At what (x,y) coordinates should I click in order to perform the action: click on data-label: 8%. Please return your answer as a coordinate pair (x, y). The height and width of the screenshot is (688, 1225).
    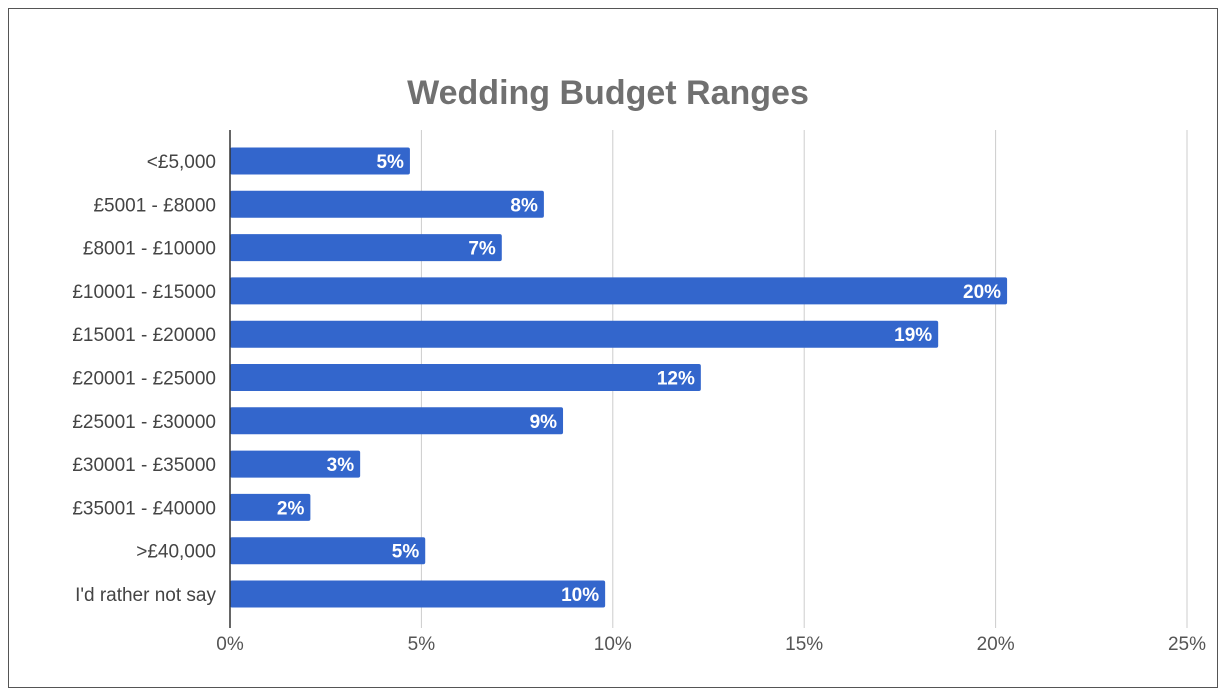
    Looking at the image, I should click on (524, 205).